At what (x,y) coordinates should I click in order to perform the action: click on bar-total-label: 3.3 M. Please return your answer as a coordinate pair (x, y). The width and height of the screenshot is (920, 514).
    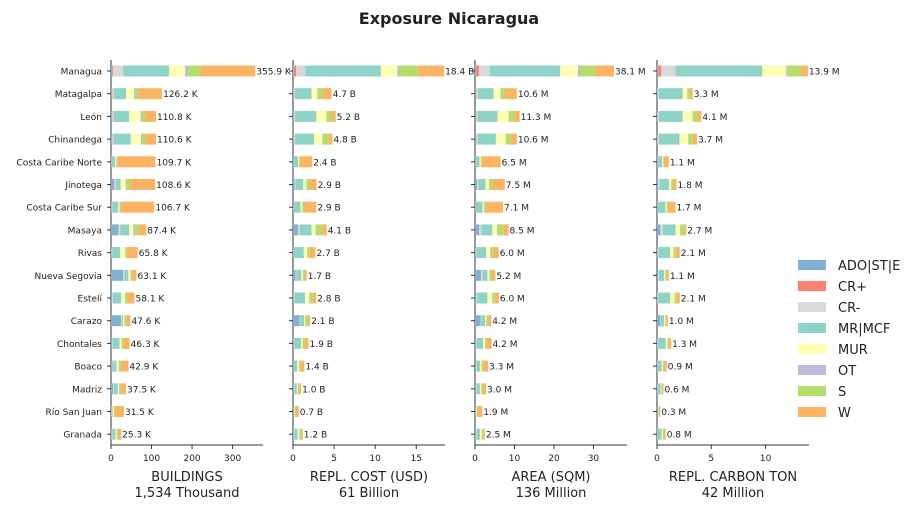
    Looking at the image, I should click on (501, 368).